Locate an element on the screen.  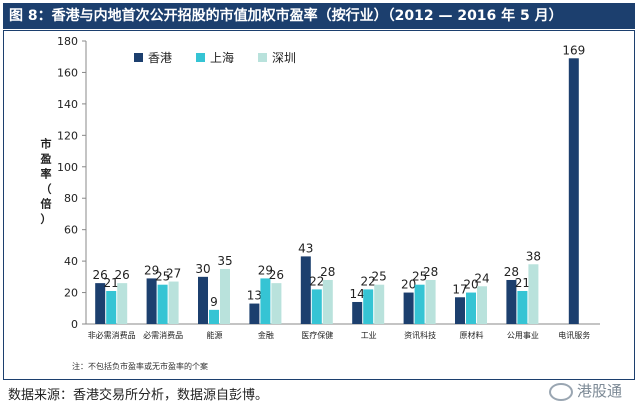
watermark: 港股通 is located at coordinates (585, 390).